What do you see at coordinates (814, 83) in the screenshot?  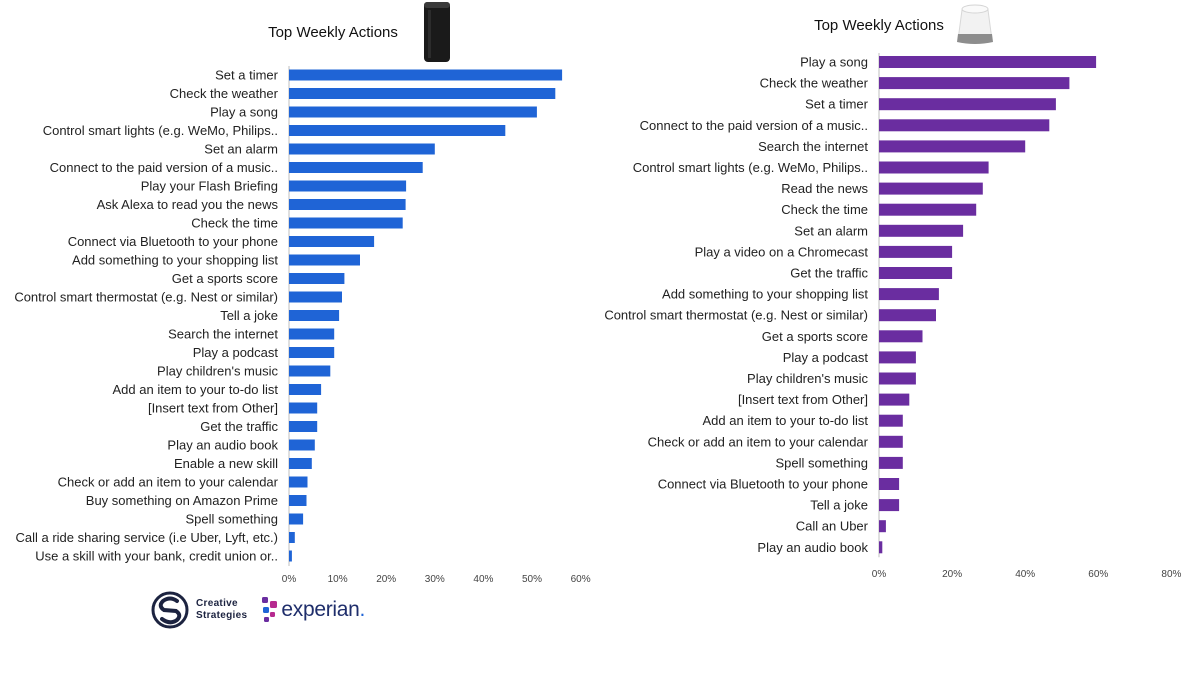 I see `google-home-category-label: Check the weather` at bounding box center [814, 83].